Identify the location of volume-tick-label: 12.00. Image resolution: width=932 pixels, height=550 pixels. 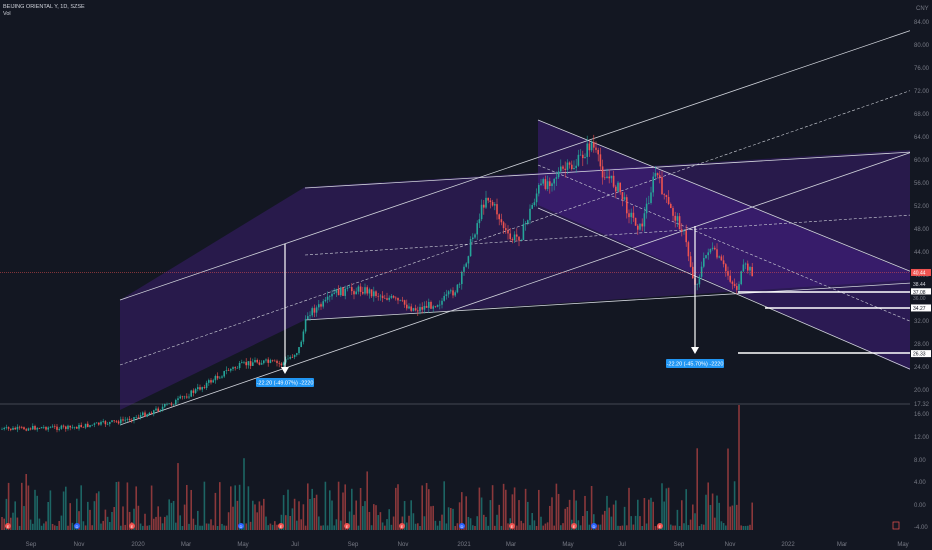
(922, 438).